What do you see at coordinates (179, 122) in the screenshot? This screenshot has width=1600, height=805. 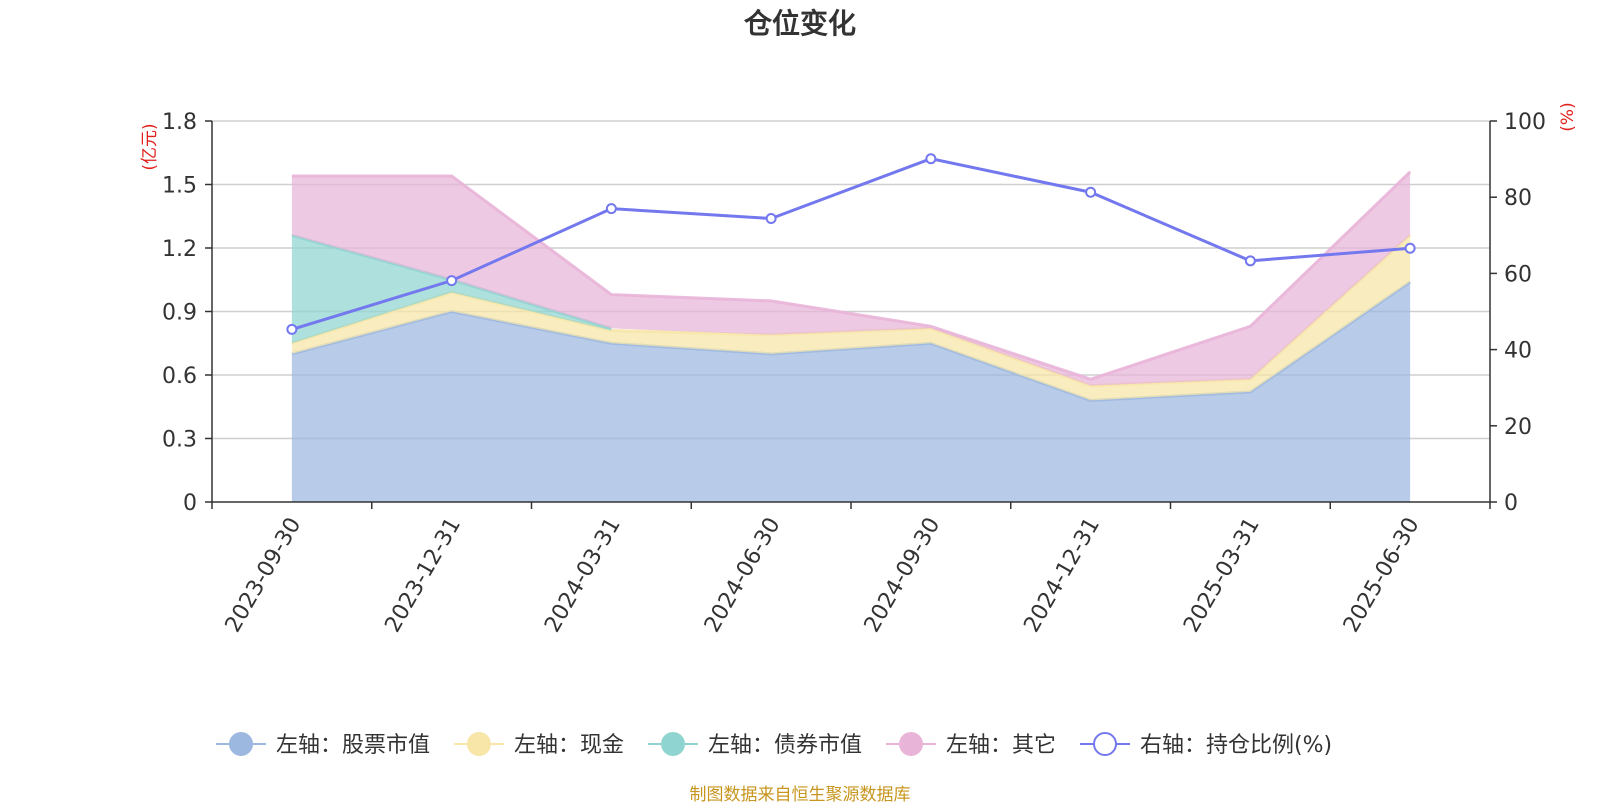 I see `left-axis-tick-label: 1.8` at bounding box center [179, 122].